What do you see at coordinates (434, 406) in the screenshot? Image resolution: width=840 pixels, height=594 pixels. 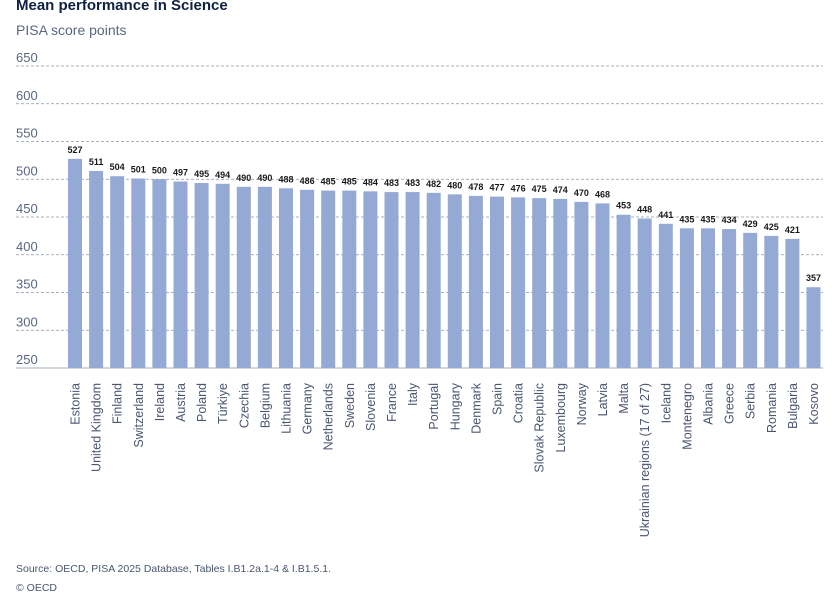 I see `category-label: Portugal` at bounding box center [434, 406].